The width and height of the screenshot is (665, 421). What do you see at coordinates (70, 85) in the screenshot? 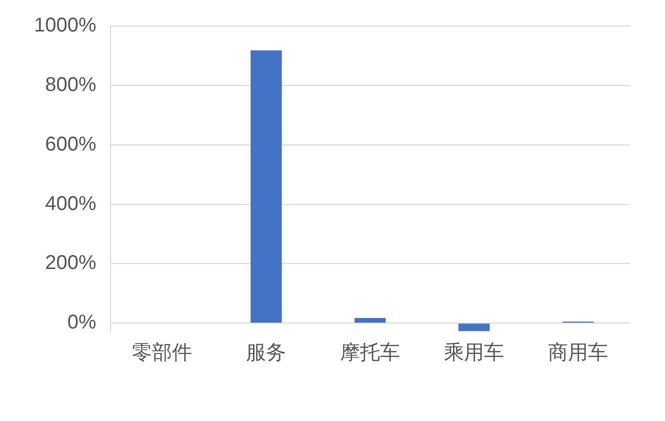
I see `y-tick-label: 800%` at bounding box center [70, 85].